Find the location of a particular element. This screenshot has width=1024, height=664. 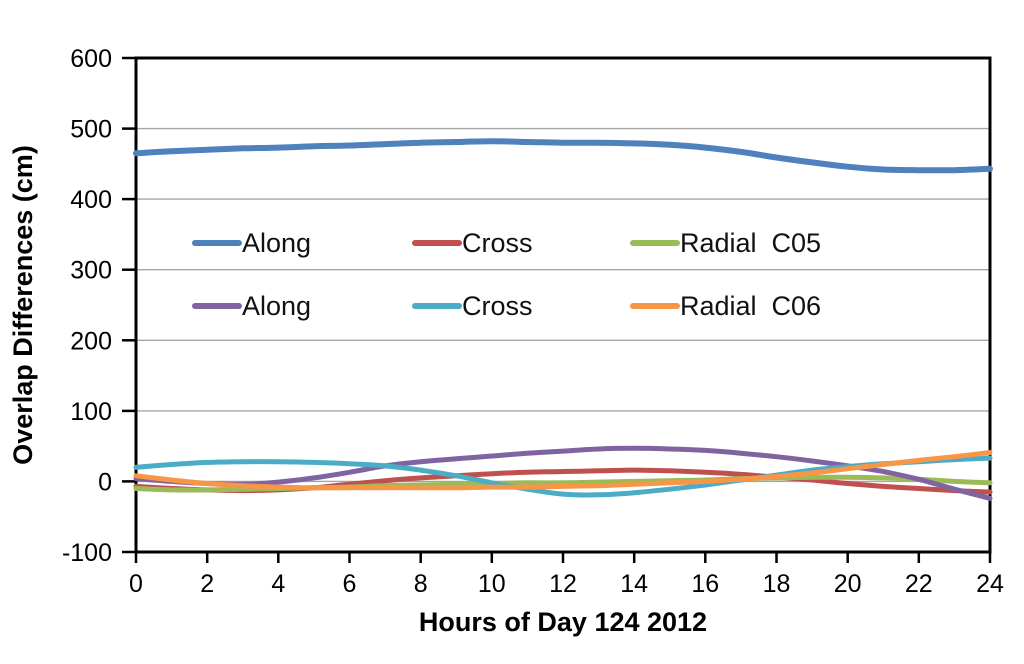

x-tick-label-0: 0 is located at coordinates (136, 584).